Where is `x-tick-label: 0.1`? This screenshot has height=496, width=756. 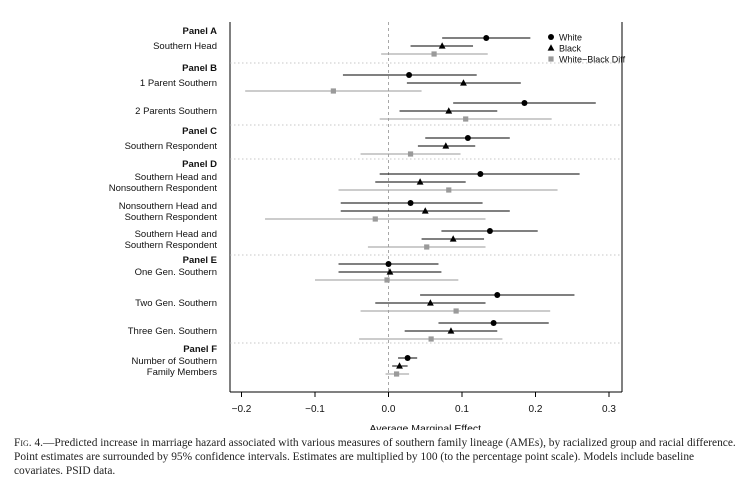
x-tick-label: 0.1 is located at coordinates (462, 409).